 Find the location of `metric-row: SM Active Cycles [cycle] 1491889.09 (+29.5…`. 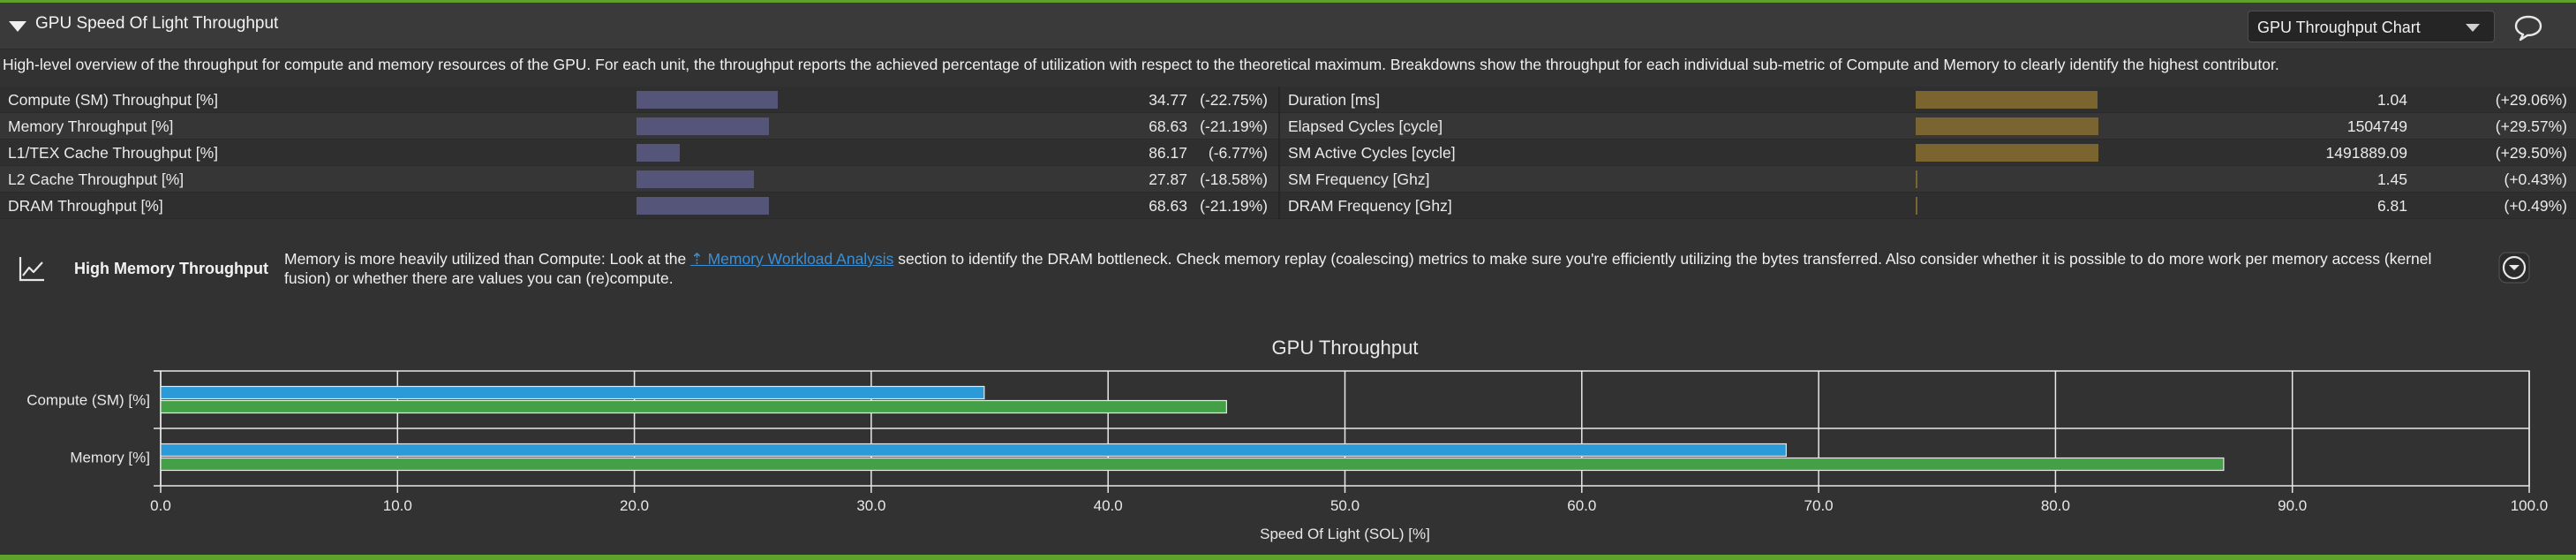

metric-row: SM Active Cycles [cycle] 1491889.09 (+29.5… is located at coordinates (1928, 153).